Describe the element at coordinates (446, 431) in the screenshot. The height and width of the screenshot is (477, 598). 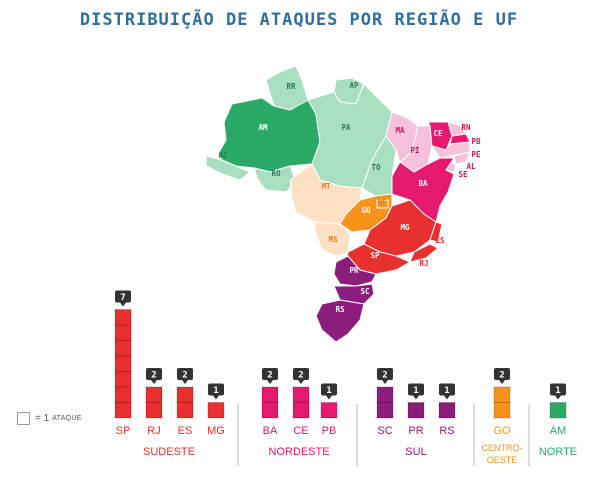
I see `category-label: RS` at that location.